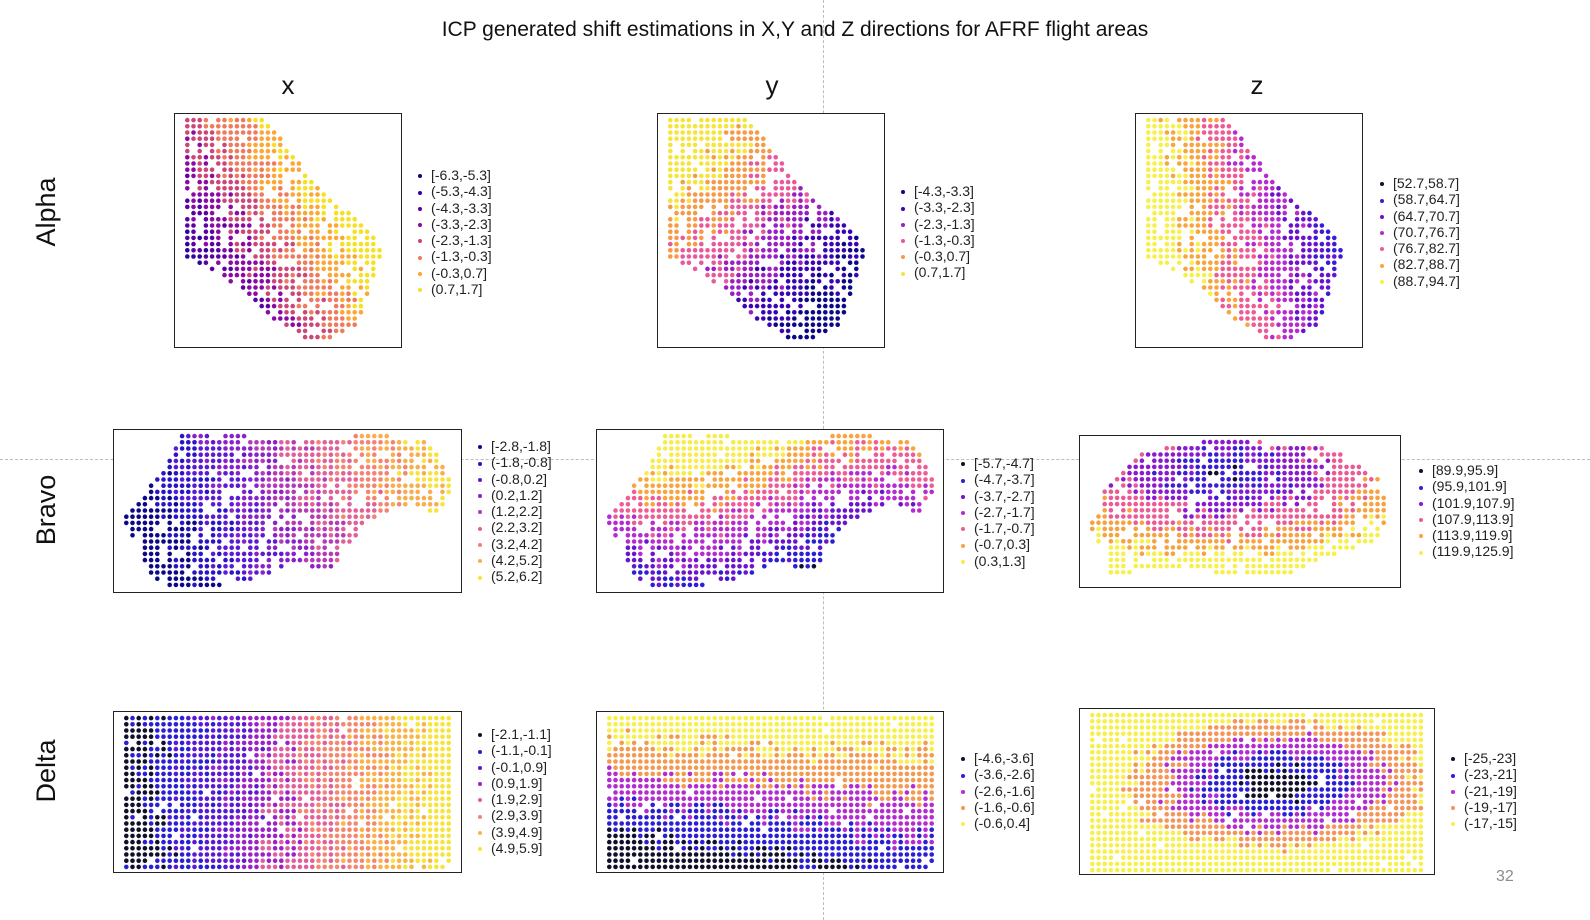  Describe the element at coordinates (938, 256) in the screenshot. I see `legend-item-alpha-y-4: (-0.3,0.7]` at that location.